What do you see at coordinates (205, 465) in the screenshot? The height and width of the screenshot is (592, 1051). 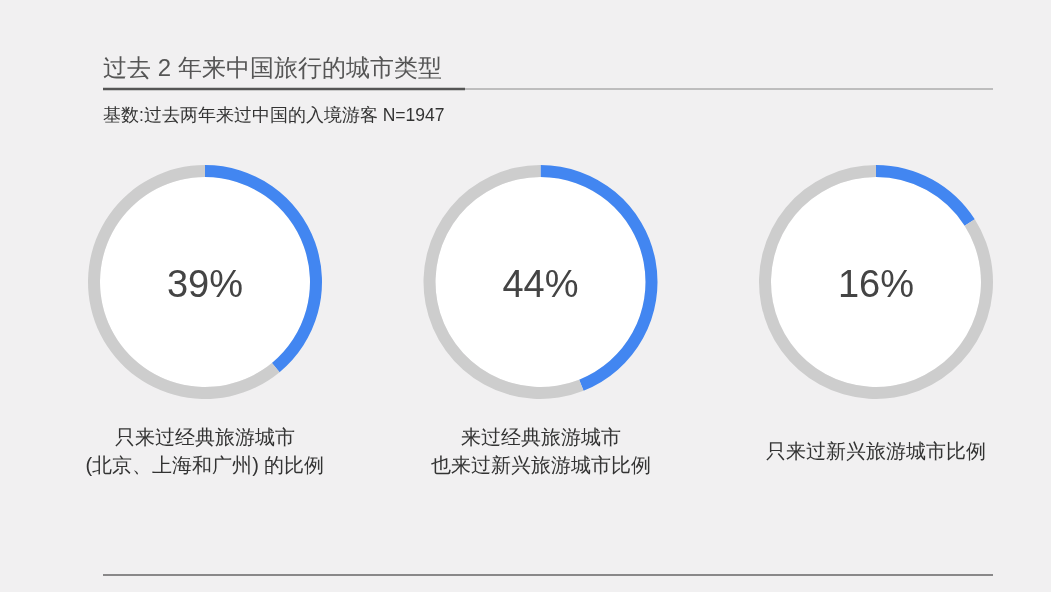 I see `text: (北京、上海和广州) 的比例` at bounding box center [205, 465].